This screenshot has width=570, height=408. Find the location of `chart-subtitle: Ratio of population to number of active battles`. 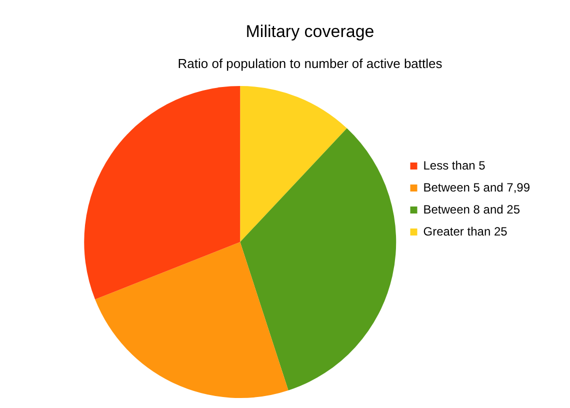

chart-subtitle: Ratio of population to number of active battles is located at coordinates (310, 63).